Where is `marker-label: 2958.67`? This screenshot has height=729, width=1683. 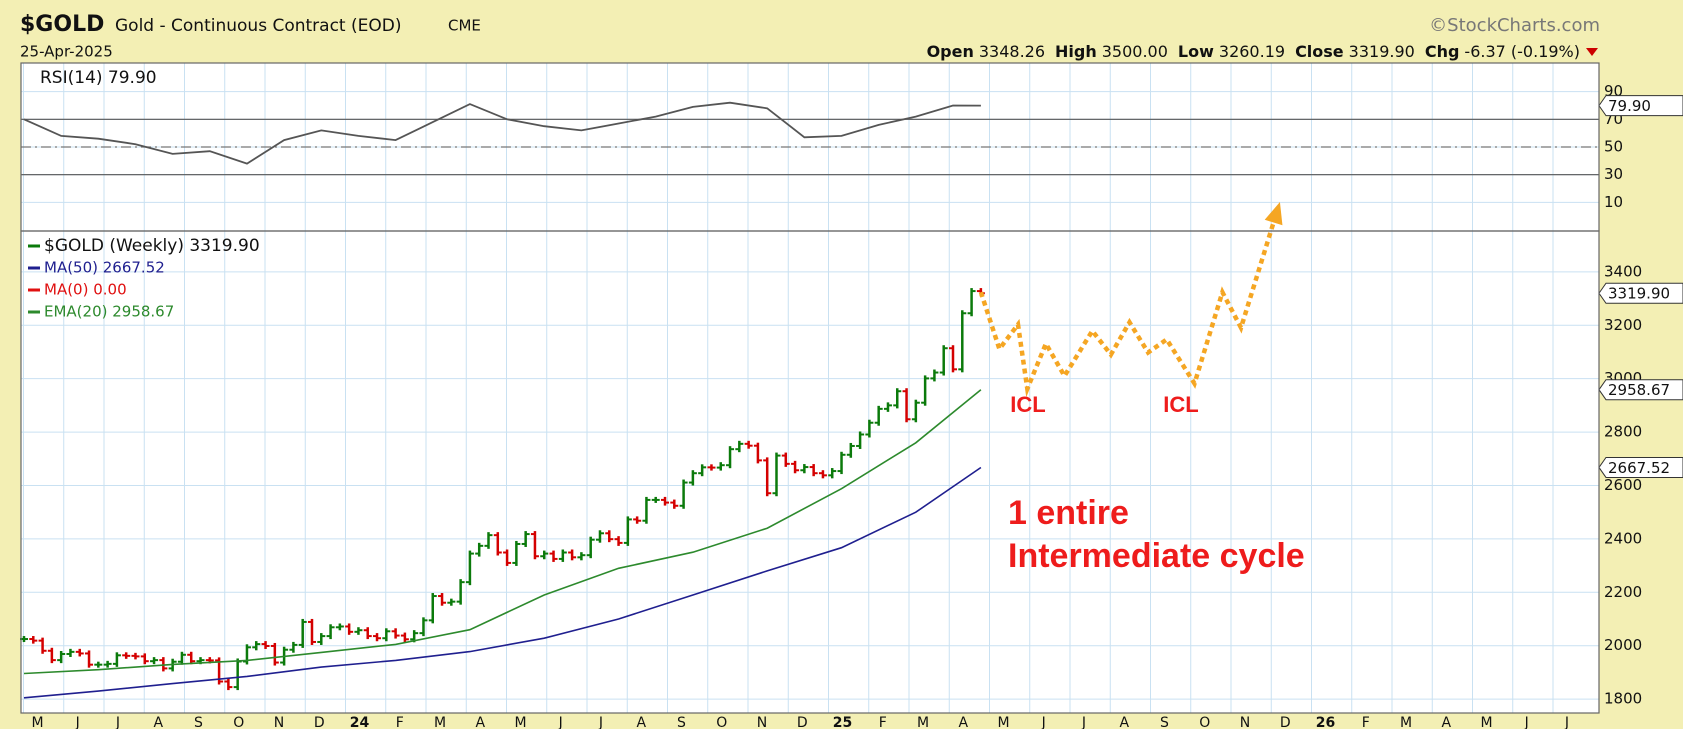
marker-label: 2958.67 is located at coordinates (1639, 390).